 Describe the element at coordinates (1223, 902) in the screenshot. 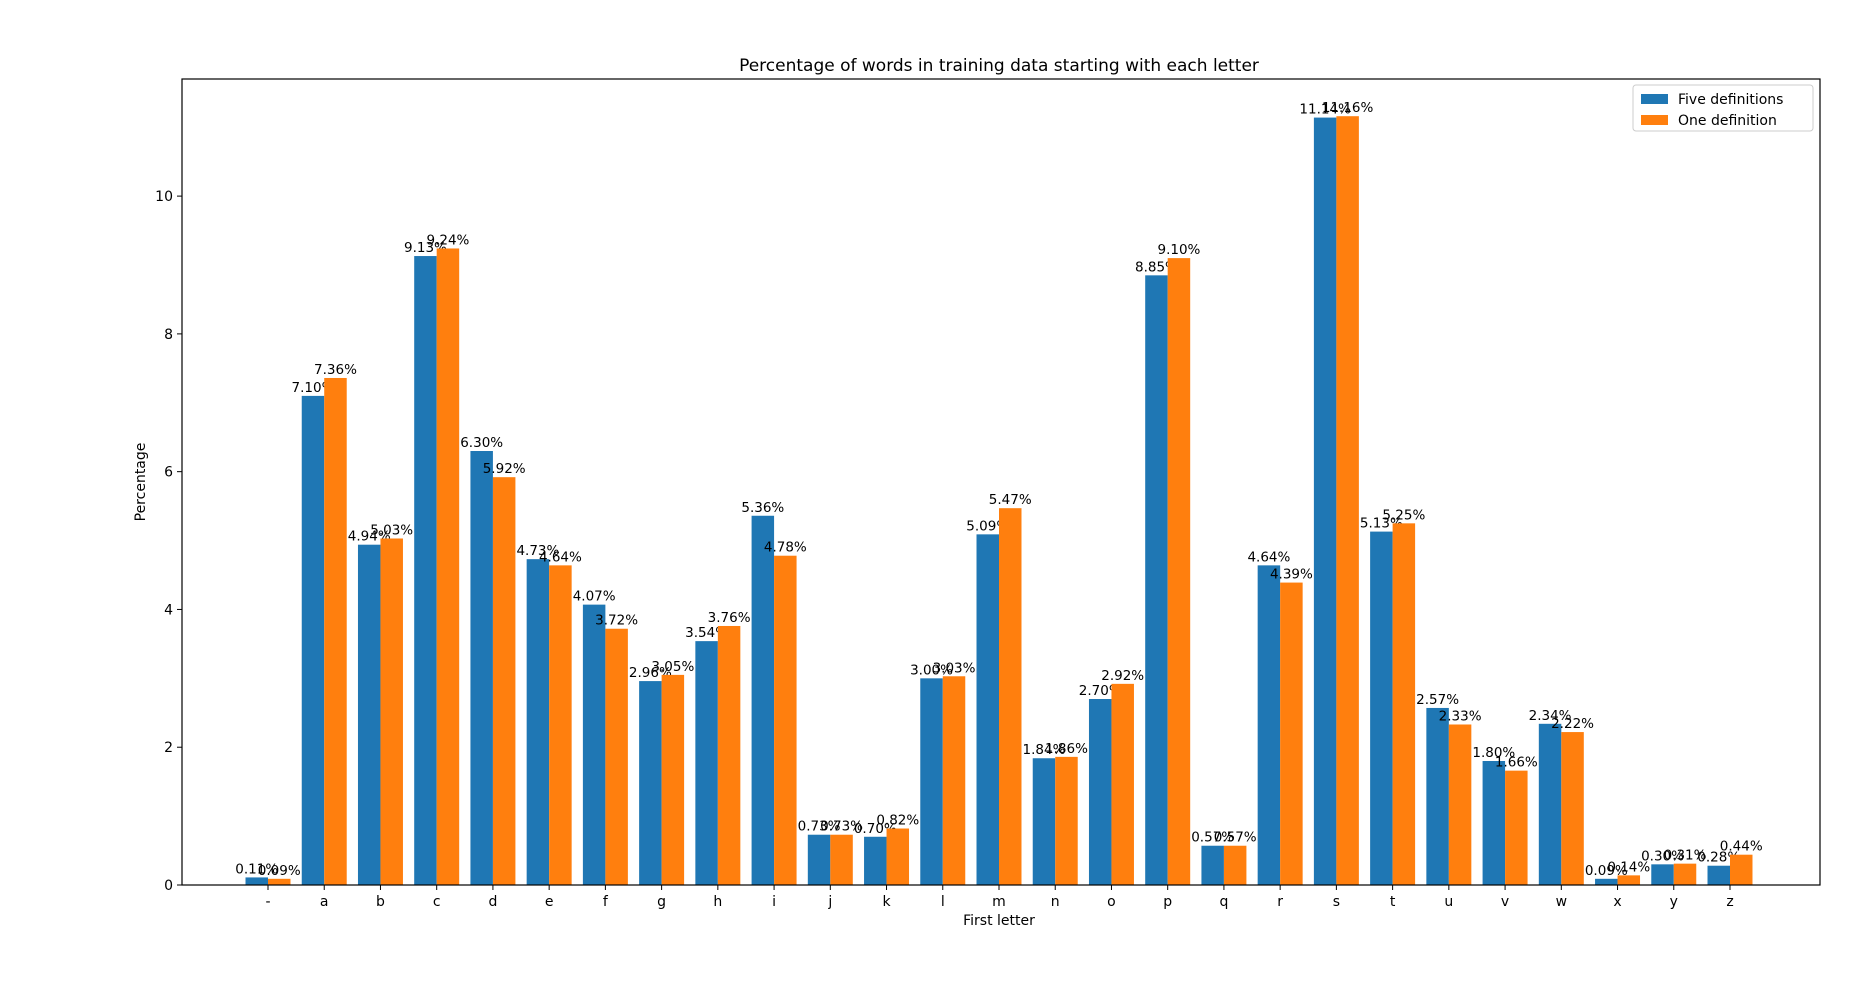

I see `x-tick-label: q` at that location.